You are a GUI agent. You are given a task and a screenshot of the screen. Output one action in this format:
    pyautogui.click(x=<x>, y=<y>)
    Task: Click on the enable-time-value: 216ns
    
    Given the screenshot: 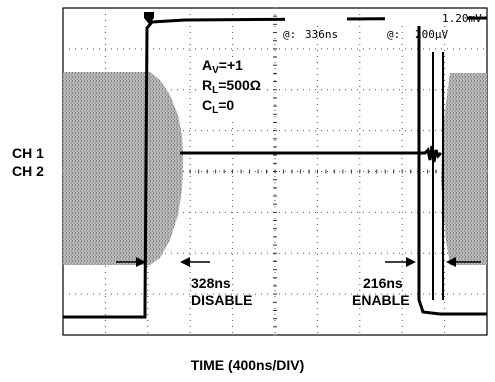 What is the action you would take?
    pyautogui.click(x=383, y=283)
    